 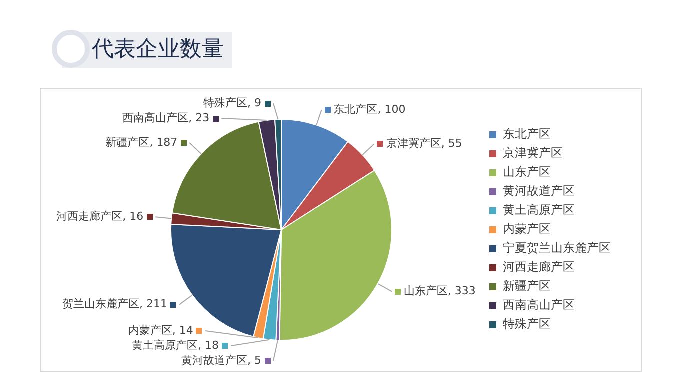 I want to click on data-label: 山东产区, 333, so click(x=440, y=291).